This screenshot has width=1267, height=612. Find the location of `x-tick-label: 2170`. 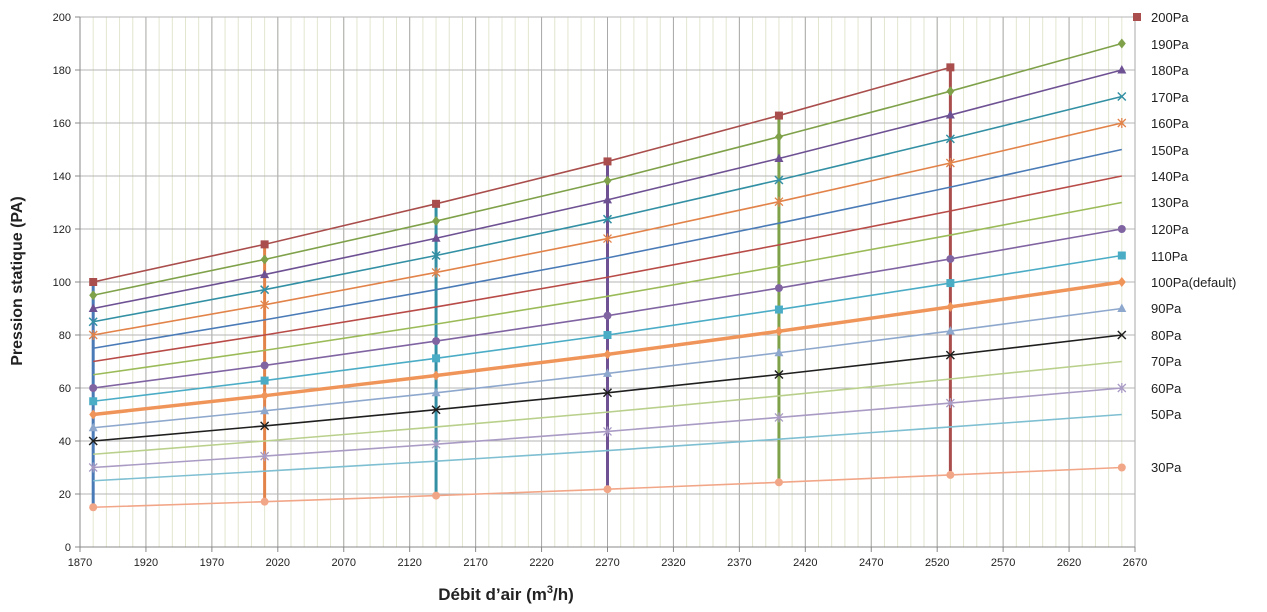

x-tick-label: 2170 is located at coordinates (475, 563).